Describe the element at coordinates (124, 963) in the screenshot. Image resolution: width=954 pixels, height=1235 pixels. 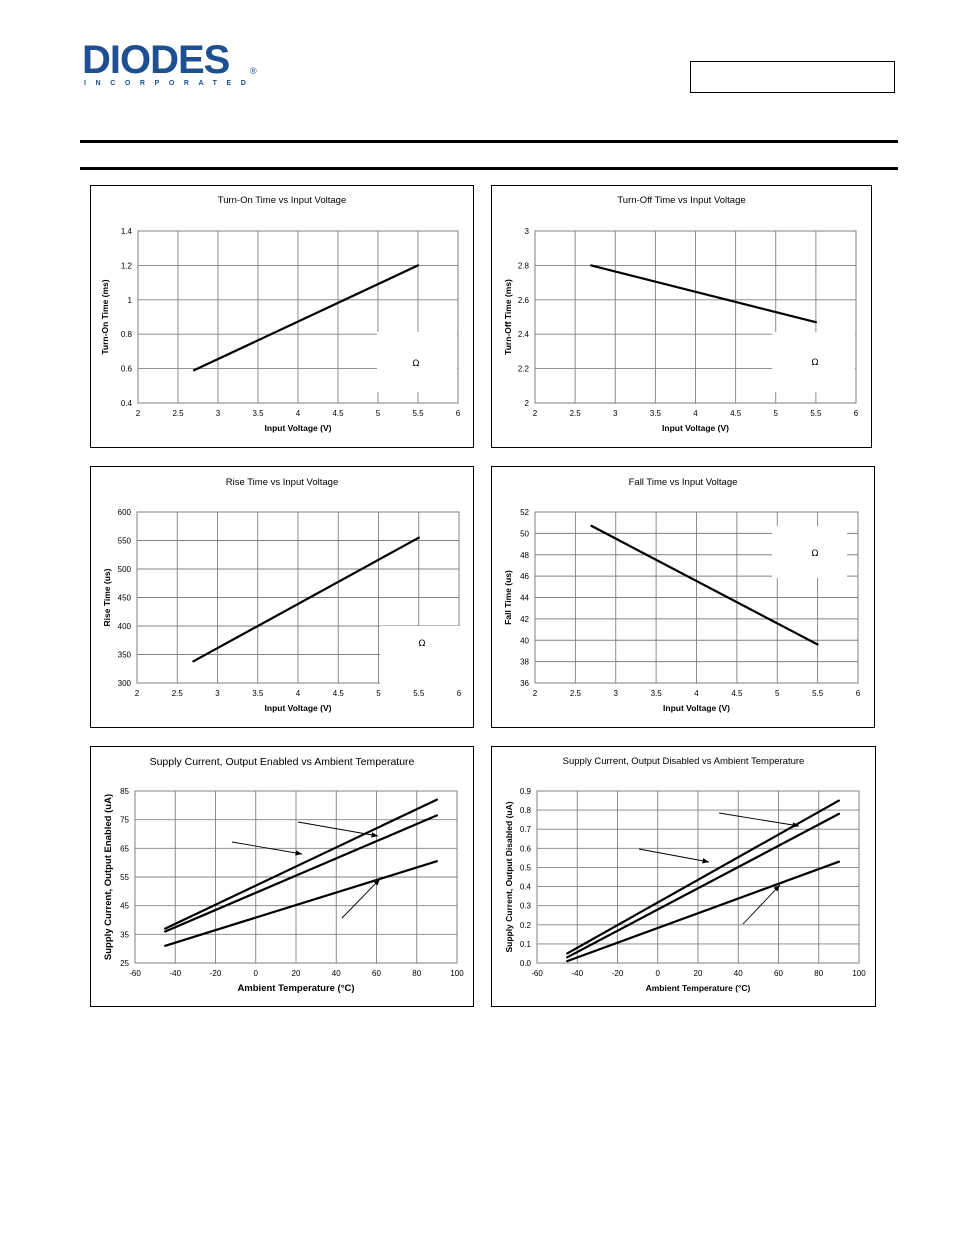
I see `y-tick-label: 25` at that location.